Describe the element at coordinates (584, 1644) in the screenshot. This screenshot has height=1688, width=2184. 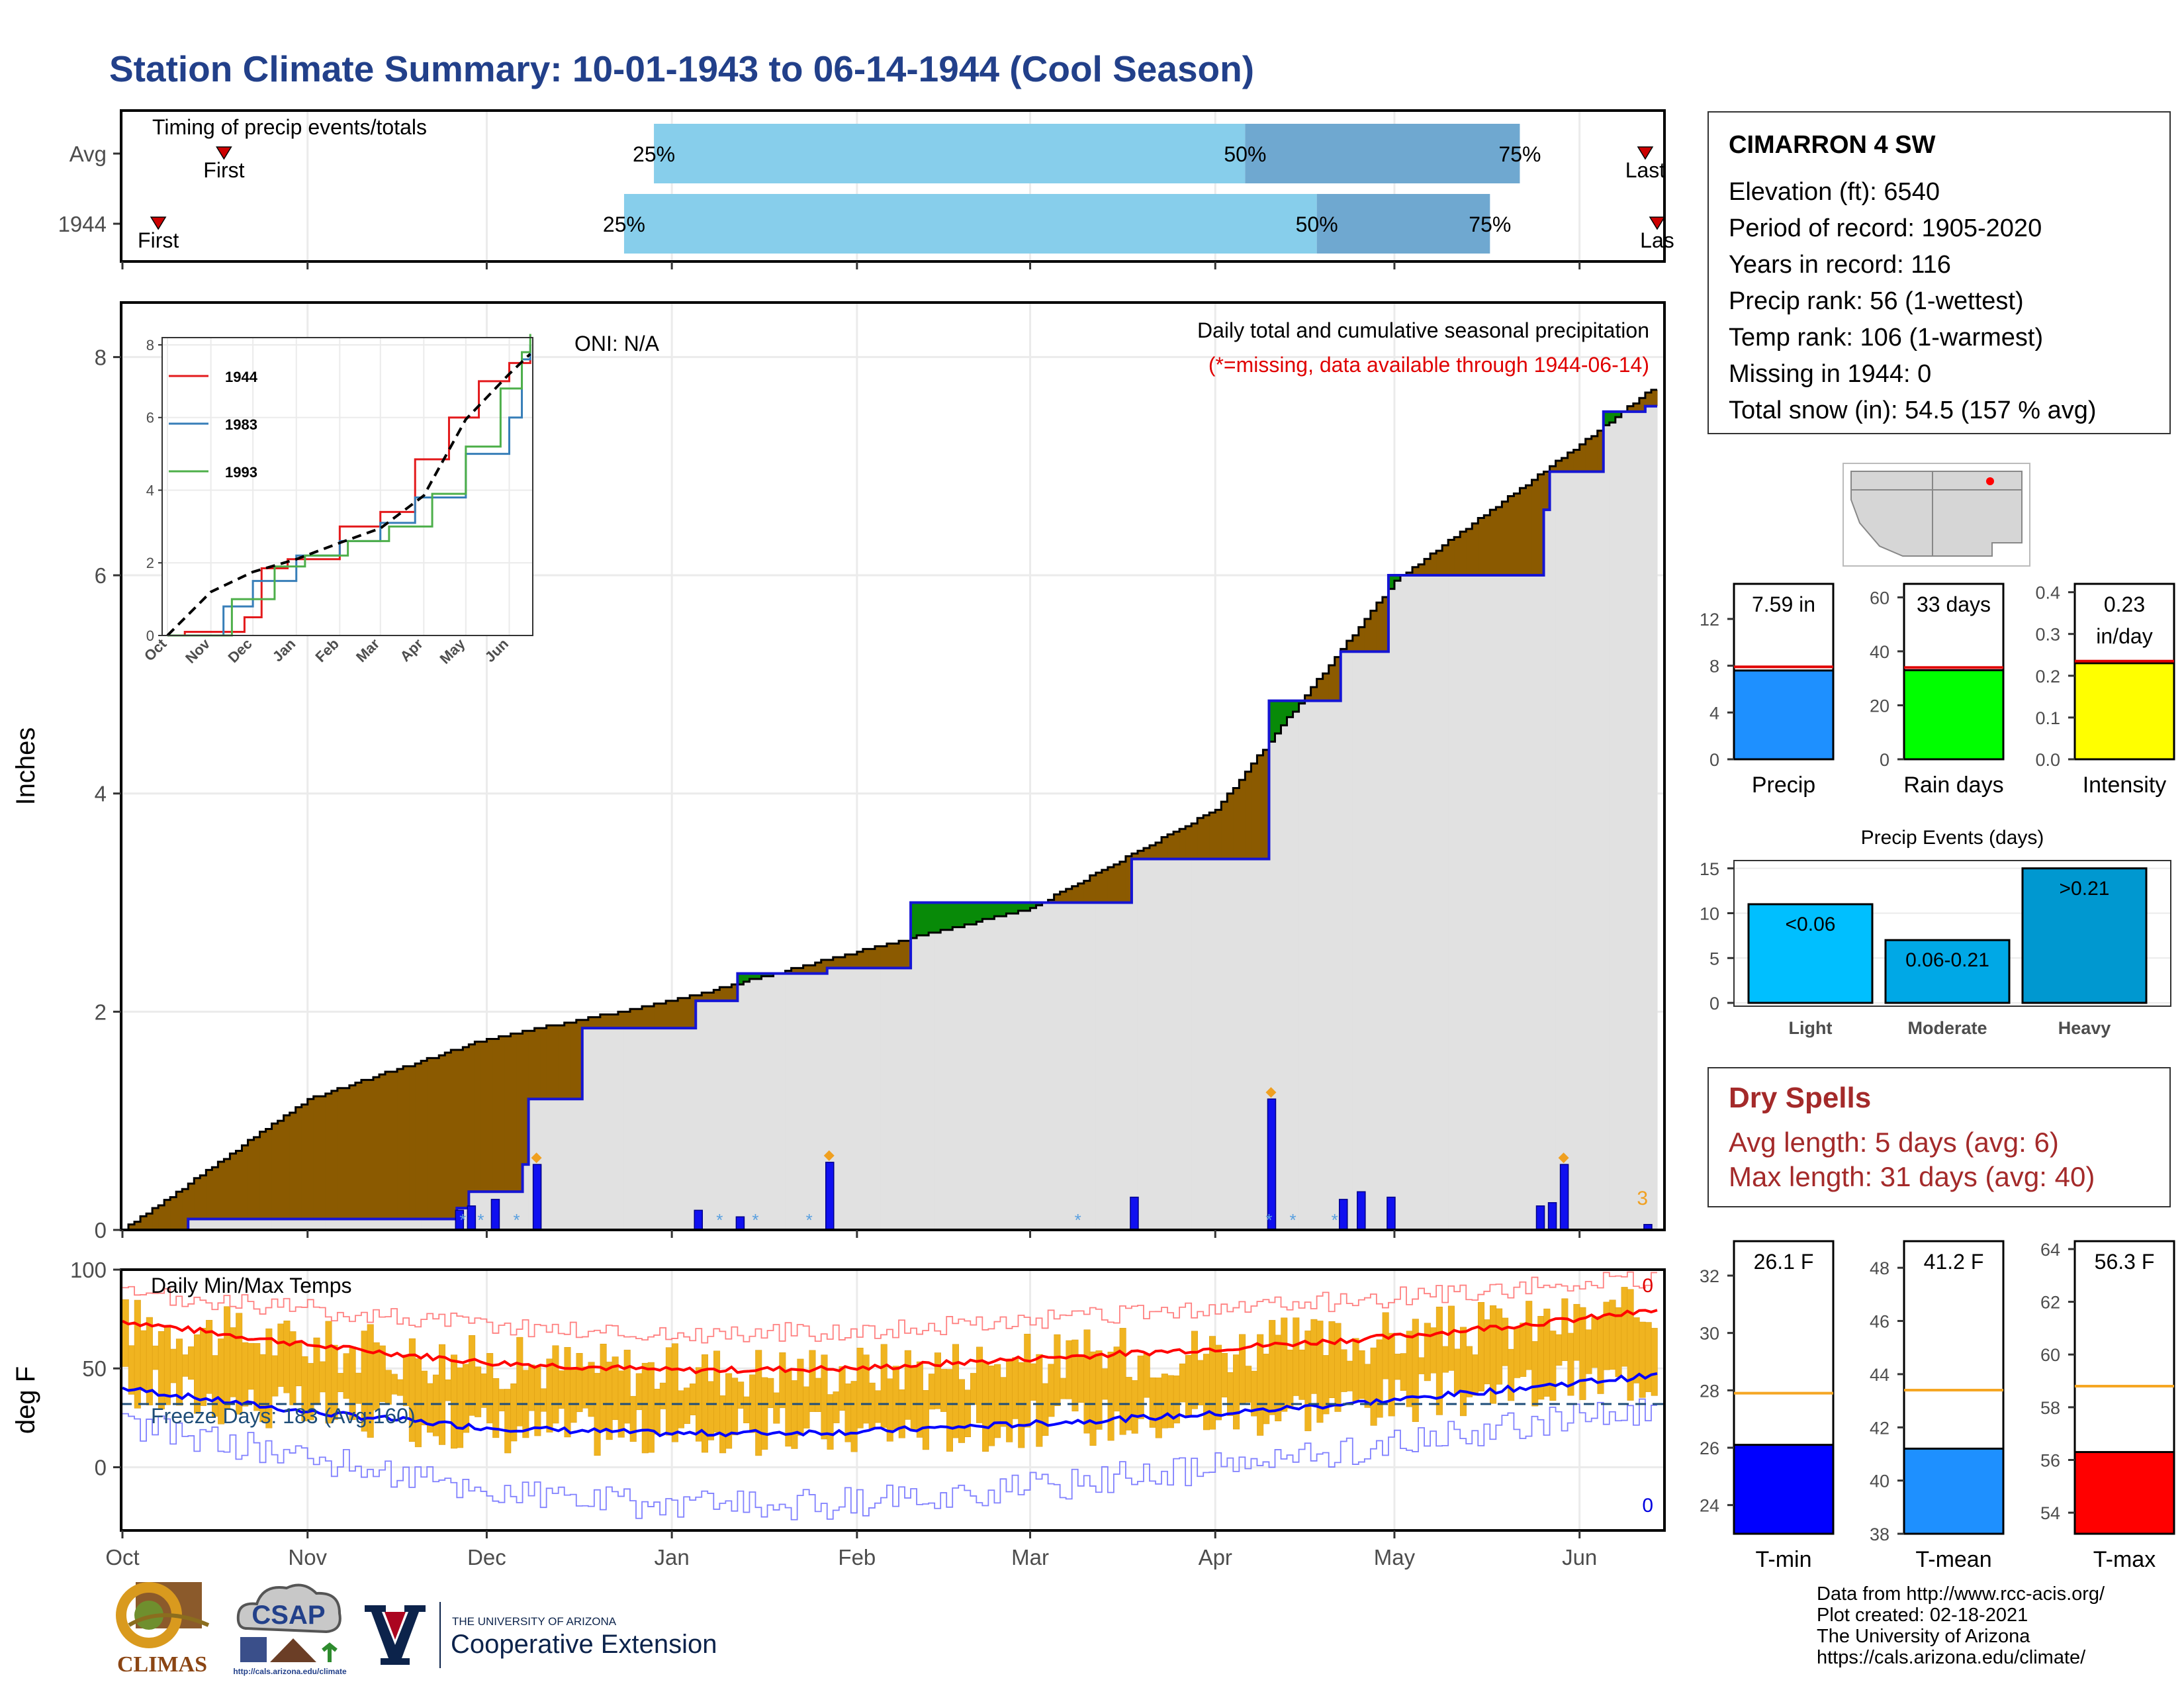
I see `ua-logo-big-text: Cooperative Extension` at that location.